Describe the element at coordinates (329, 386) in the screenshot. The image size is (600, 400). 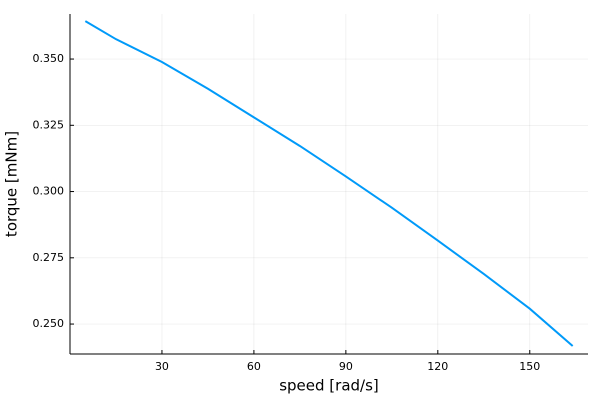
I see `x-axis-label: speed [rad/s]` at that location.